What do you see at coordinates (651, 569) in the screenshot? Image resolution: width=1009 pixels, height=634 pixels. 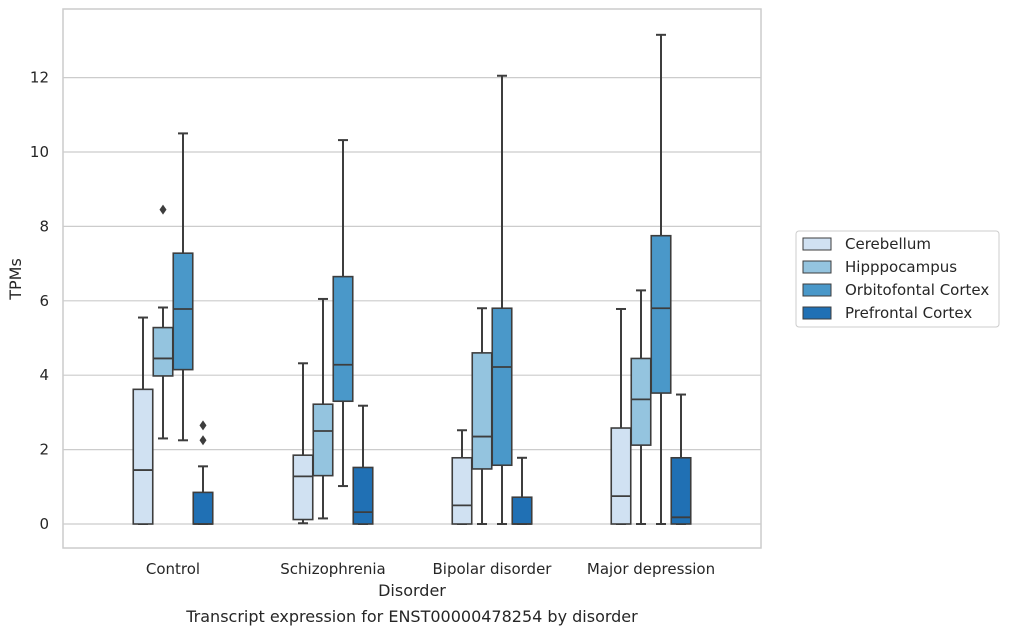 I see `x-tick-label: Major depression` at bounding box center [651, 569].